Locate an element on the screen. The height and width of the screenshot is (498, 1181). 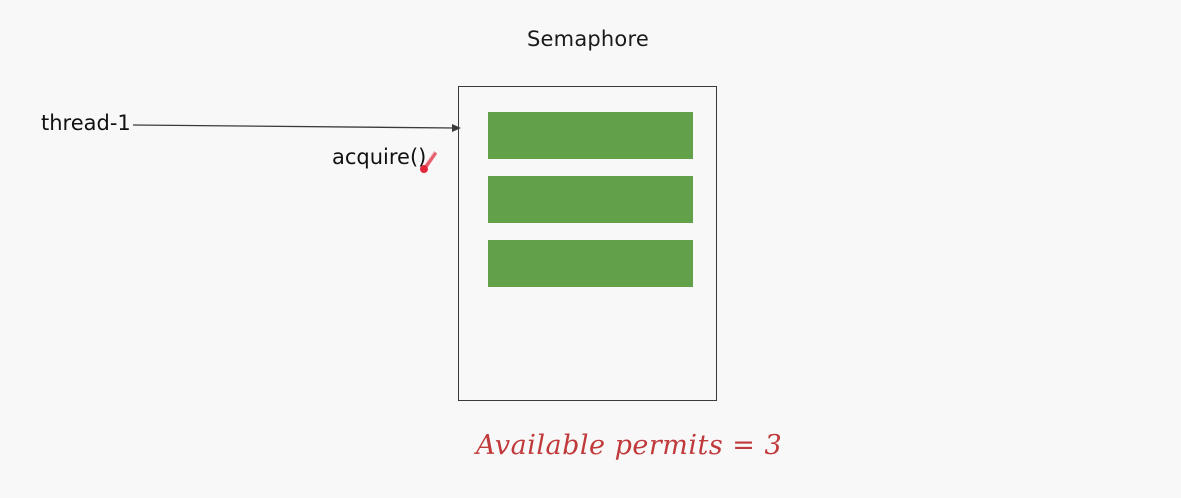
semaphore-title: Semaphore is located at coordinates (588, 39).